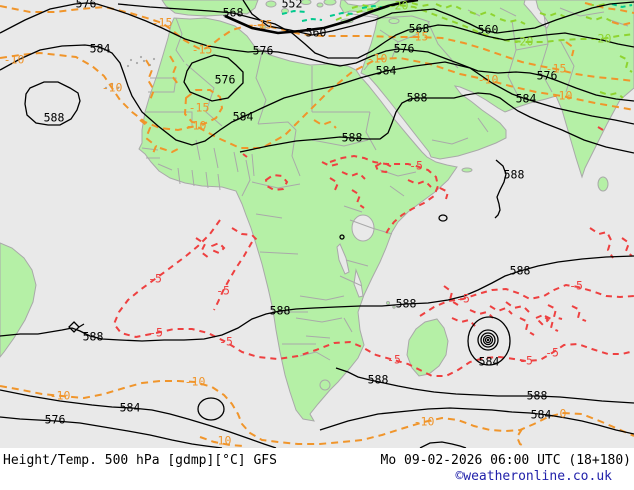  I want to click on contour-584-southwest, so click(138, 418).